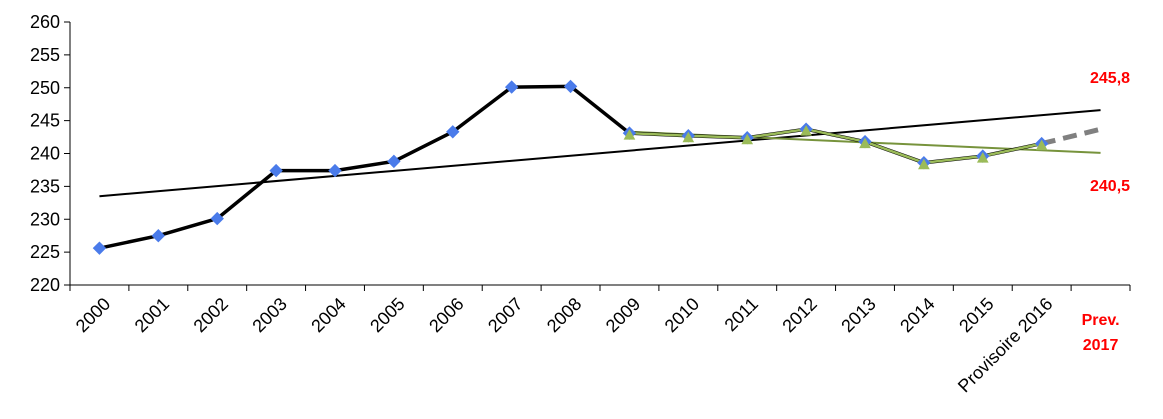  Describe the element at coordinates (152, 315) in the screenshot. I see `x-tick-label: 2001` at that location.